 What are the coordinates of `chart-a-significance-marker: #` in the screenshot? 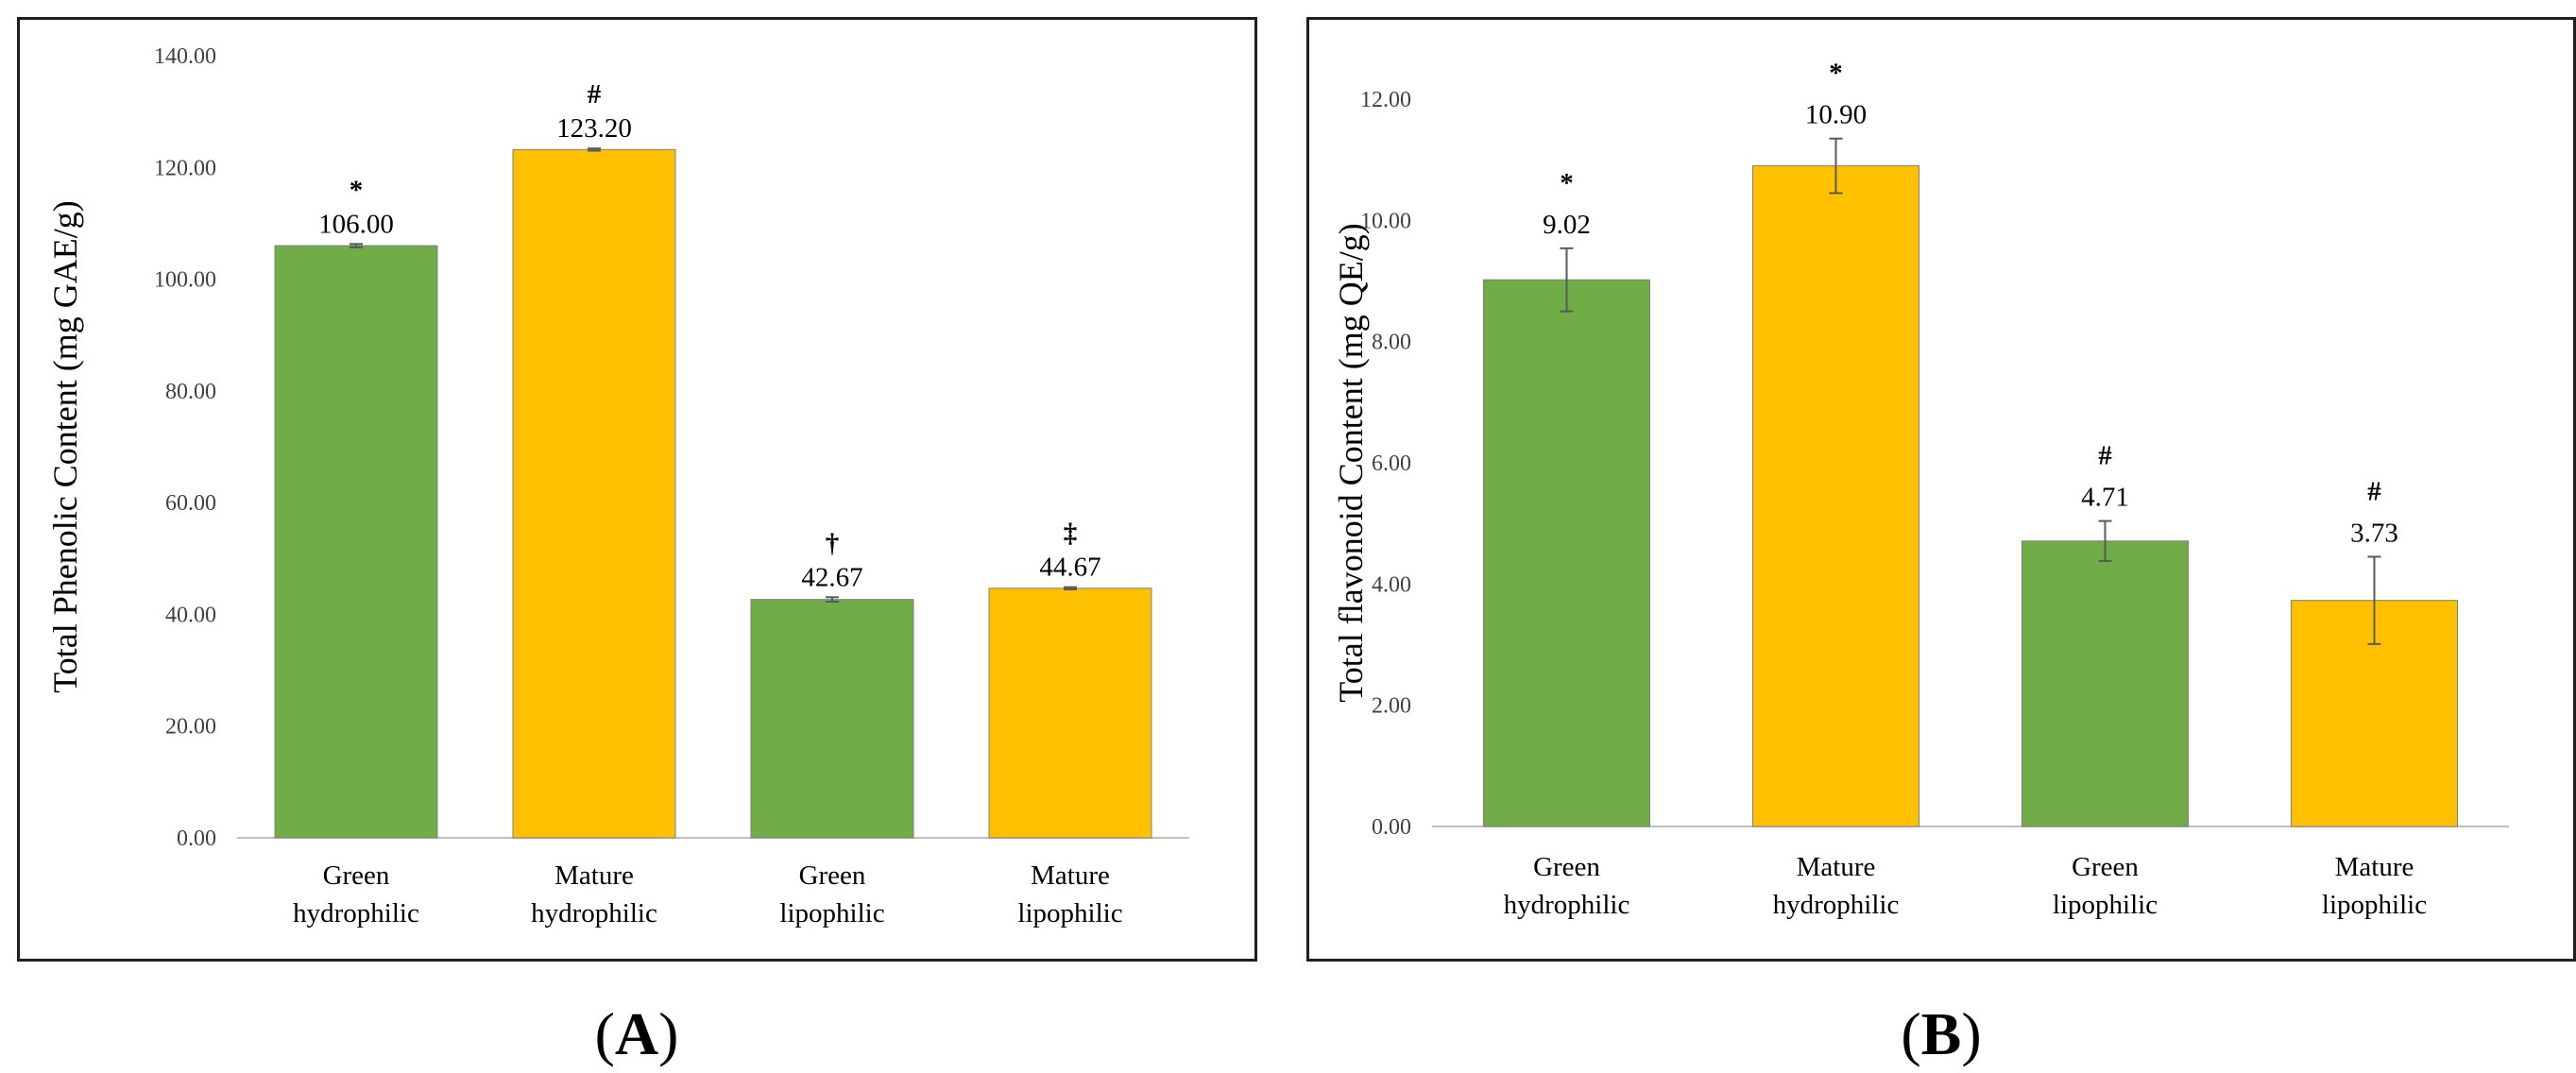 It's located at (595, 94).